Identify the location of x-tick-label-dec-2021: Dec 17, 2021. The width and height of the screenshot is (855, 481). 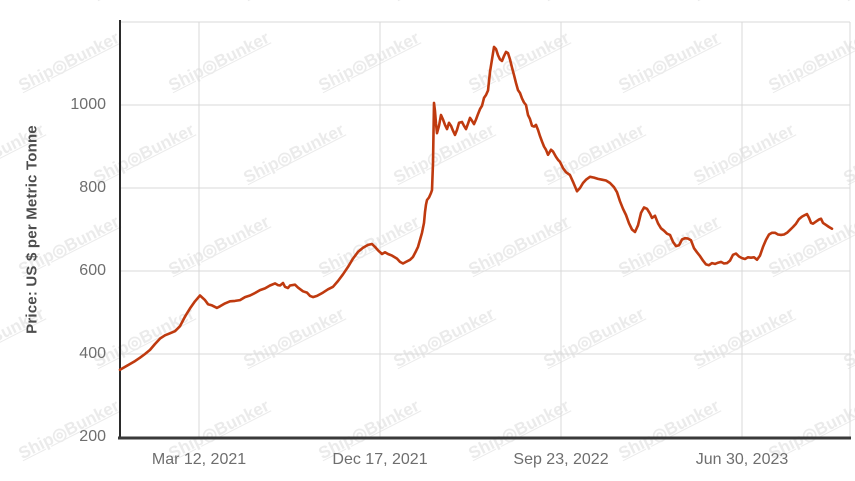
(380, 459).